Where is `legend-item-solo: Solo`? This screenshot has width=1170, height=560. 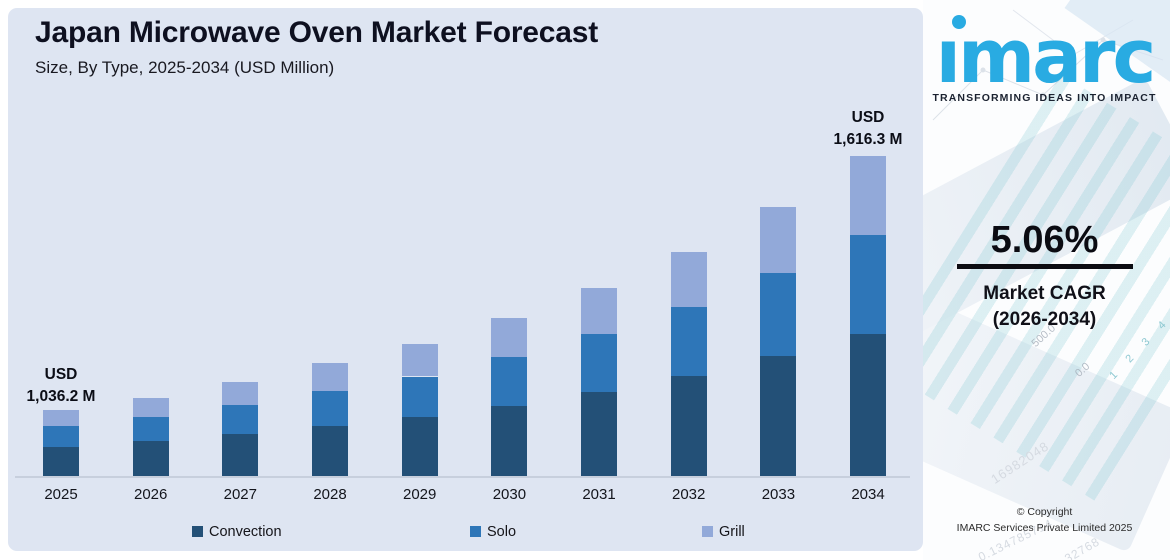 legend-item-solo: Solo is located at coordinates (493, 532).